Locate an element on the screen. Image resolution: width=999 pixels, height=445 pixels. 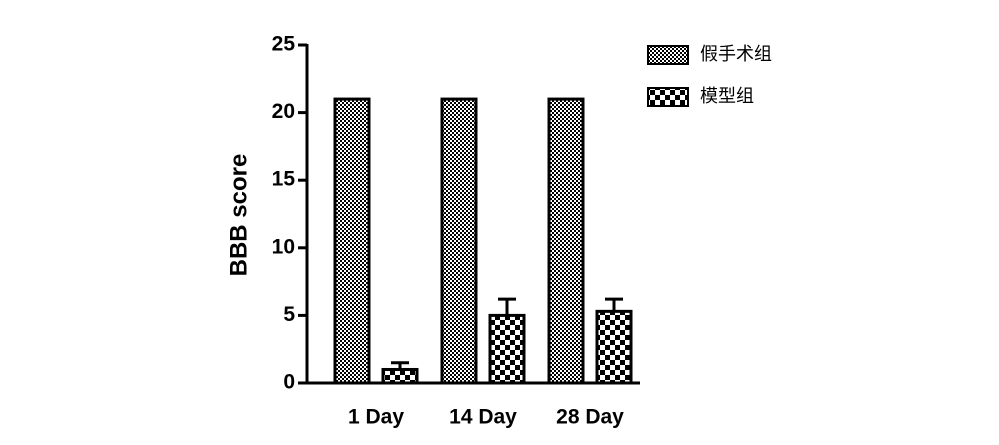
x-tick-label: 28 Day is located at coordinates (590, 417).